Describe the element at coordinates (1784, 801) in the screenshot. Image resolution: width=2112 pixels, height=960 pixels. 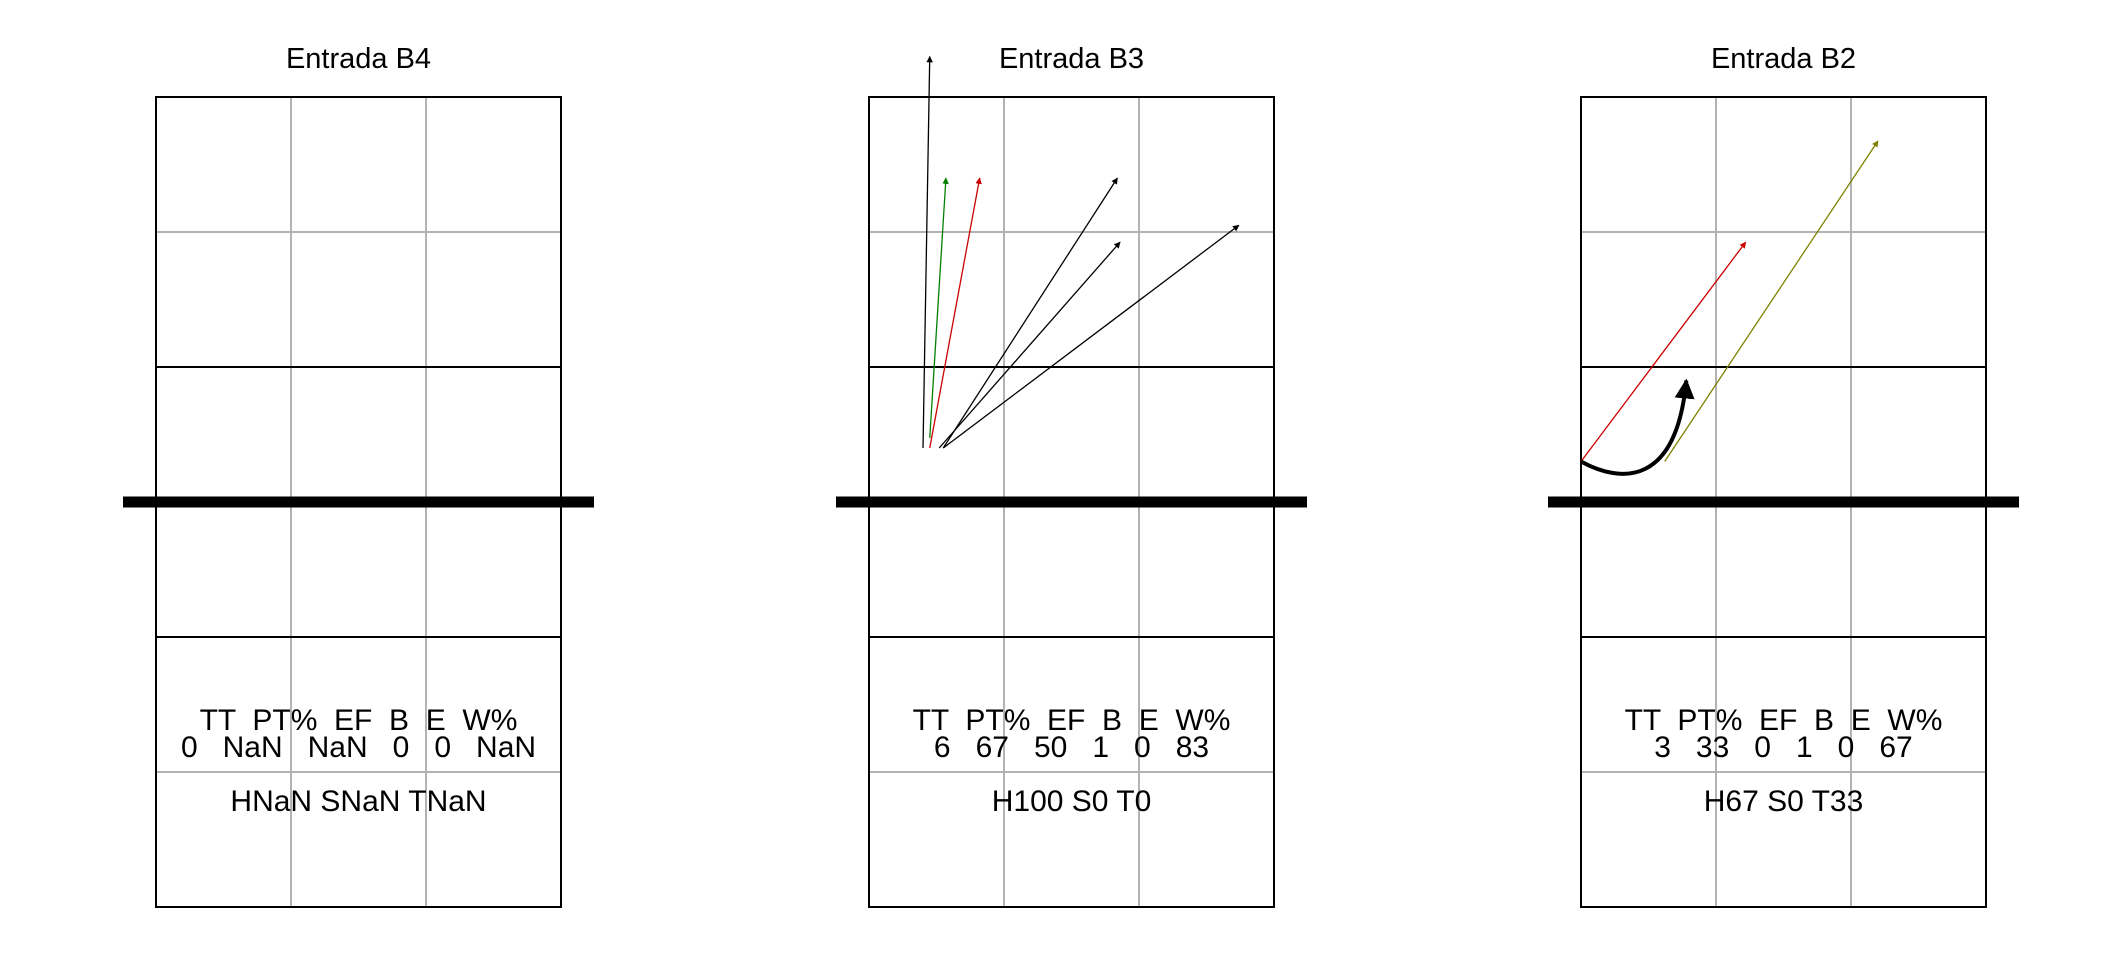
I see `summary-text: H67 S0 T33` at that location.